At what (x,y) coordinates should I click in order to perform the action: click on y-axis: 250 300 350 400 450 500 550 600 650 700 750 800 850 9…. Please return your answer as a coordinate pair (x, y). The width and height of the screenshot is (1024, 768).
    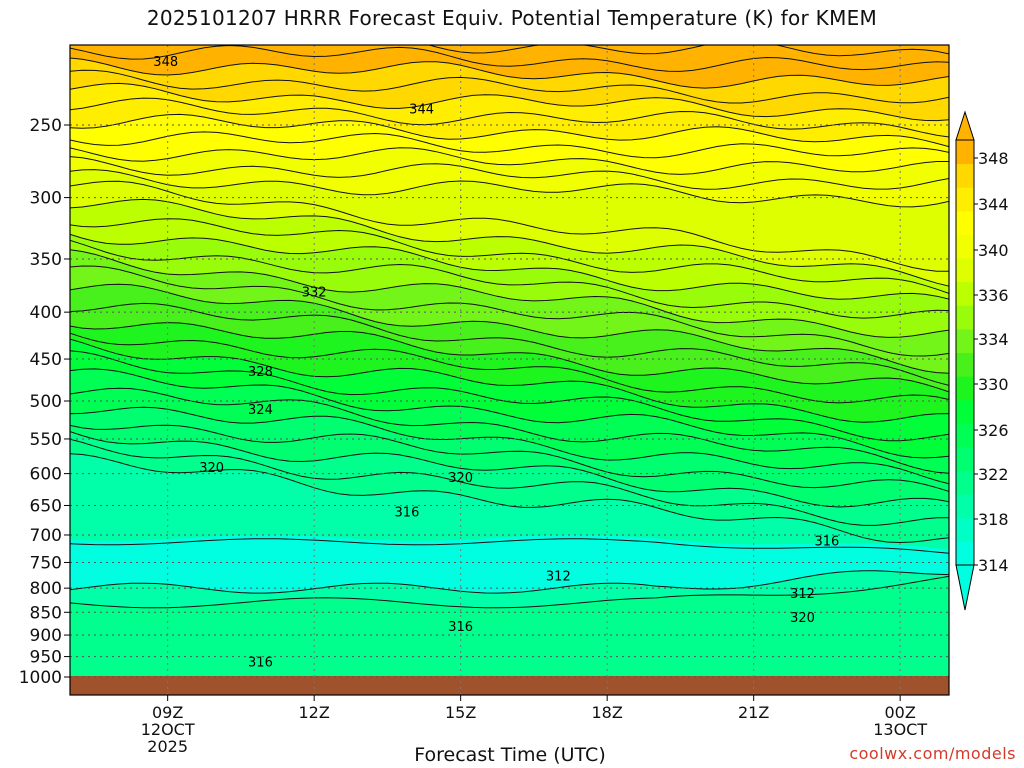
    Looking at the image, I should click on (44, 402).